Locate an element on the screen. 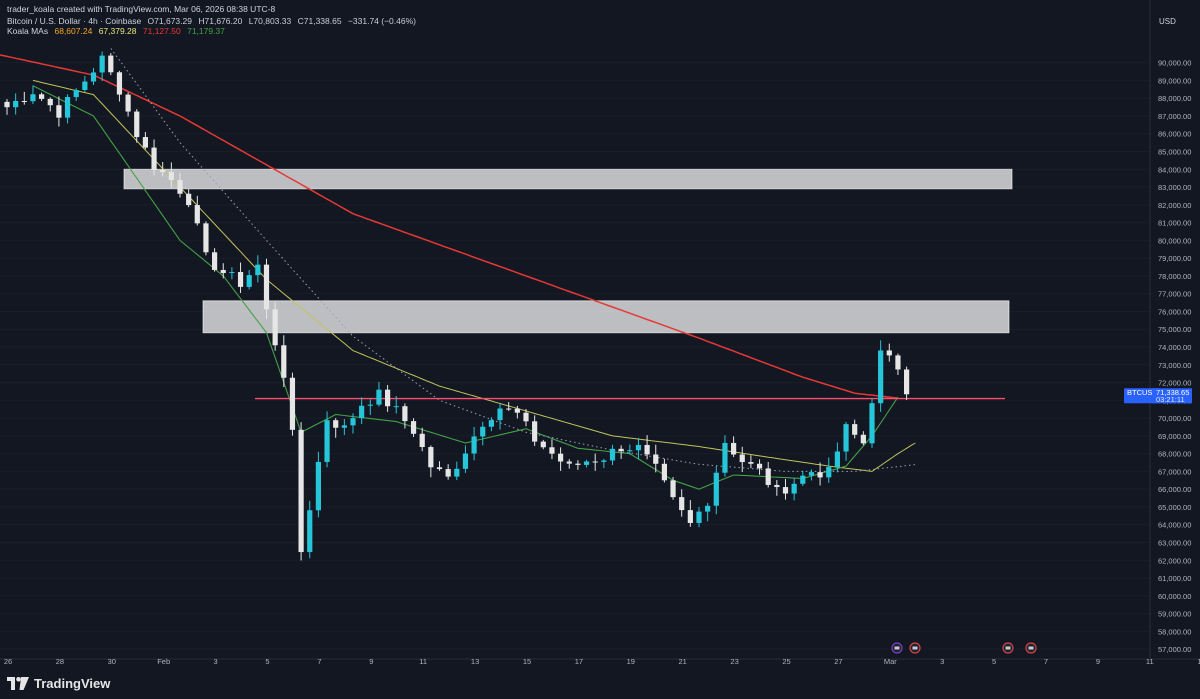 This screenshot has height=699, width=1200. close-value: C71,338.65 is located at coordinates (319, 21).